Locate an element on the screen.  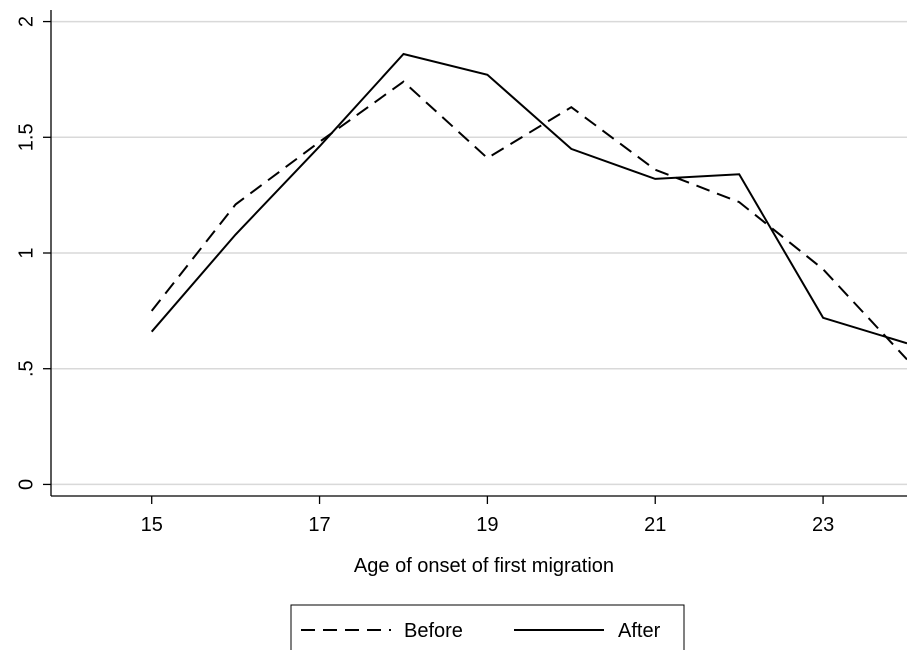
x-tick-label-2: 19 is located at coordinates (487, 525).